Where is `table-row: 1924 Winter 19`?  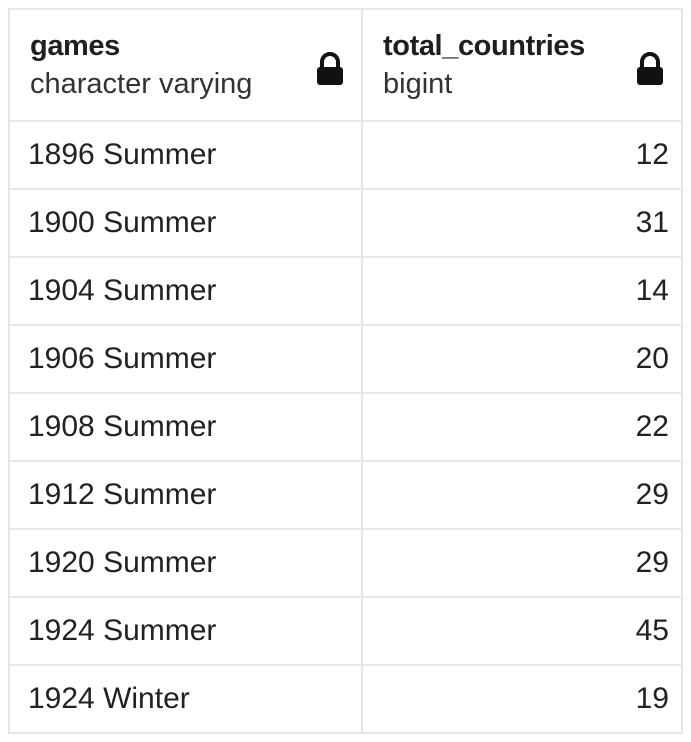 table-row: 1924 Winter 19 is located at coordinates (346, 700).